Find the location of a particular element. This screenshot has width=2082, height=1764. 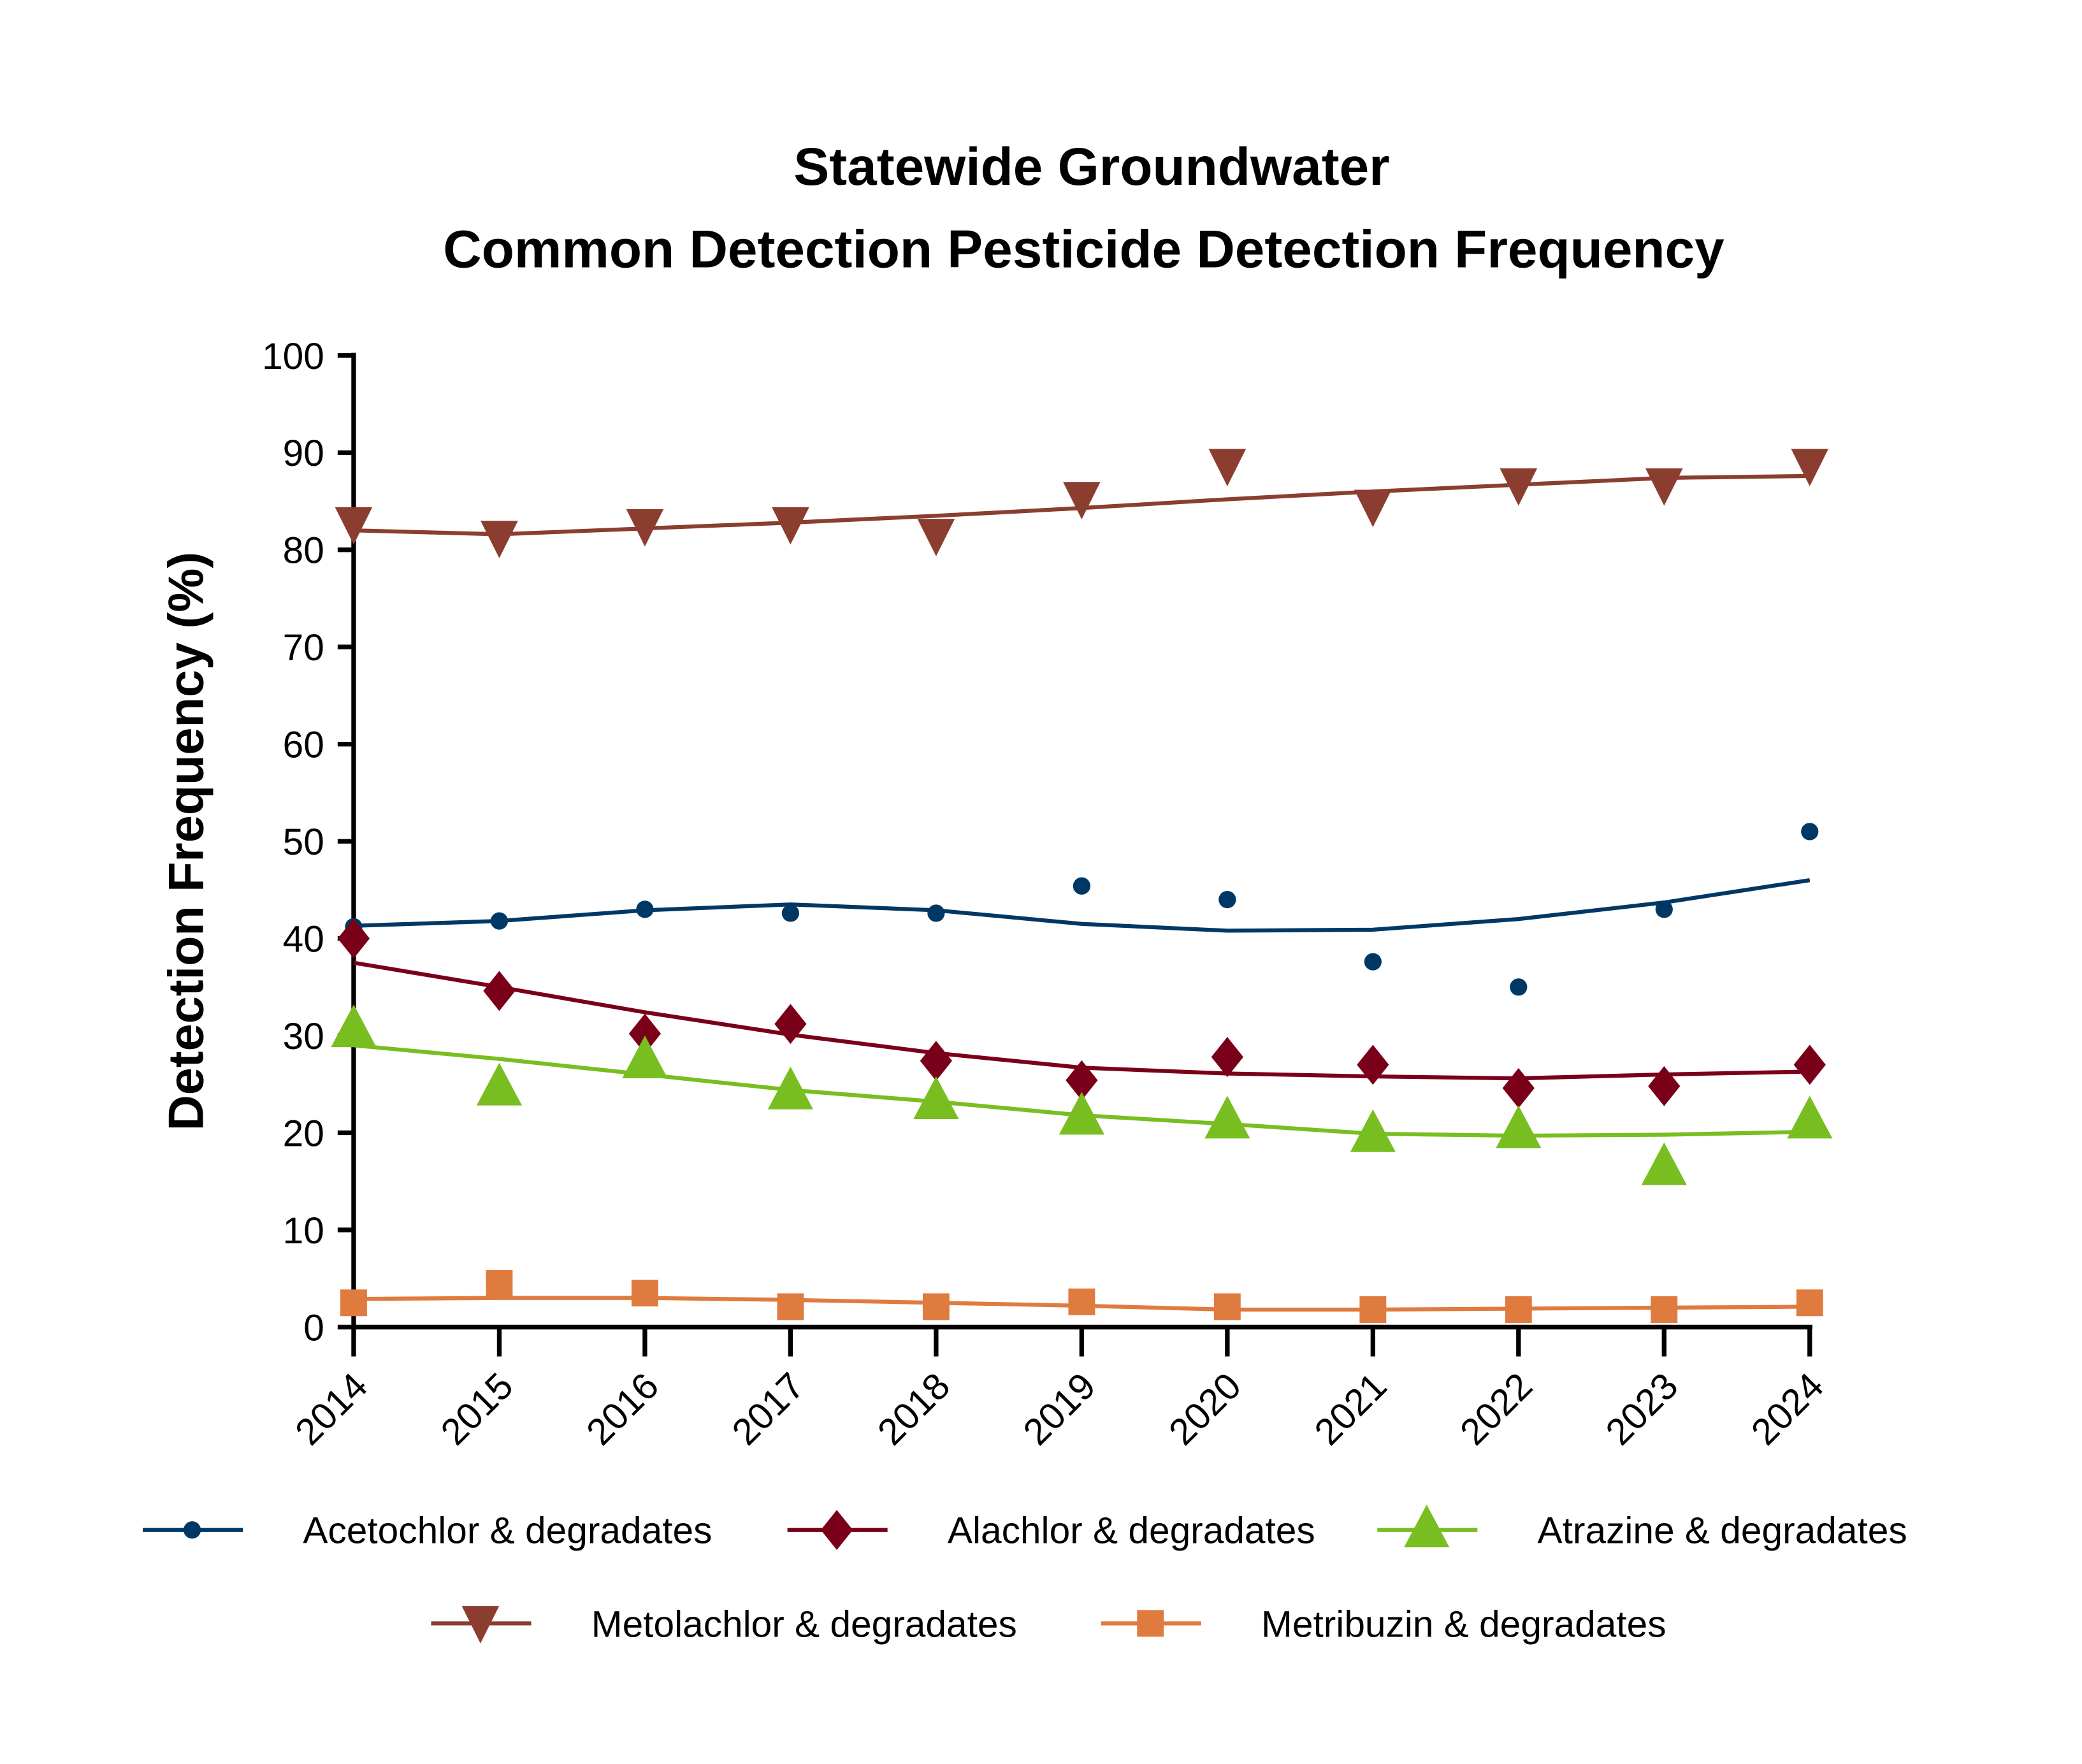

y-tick-label: 80 is located at coordinates (304, 551).